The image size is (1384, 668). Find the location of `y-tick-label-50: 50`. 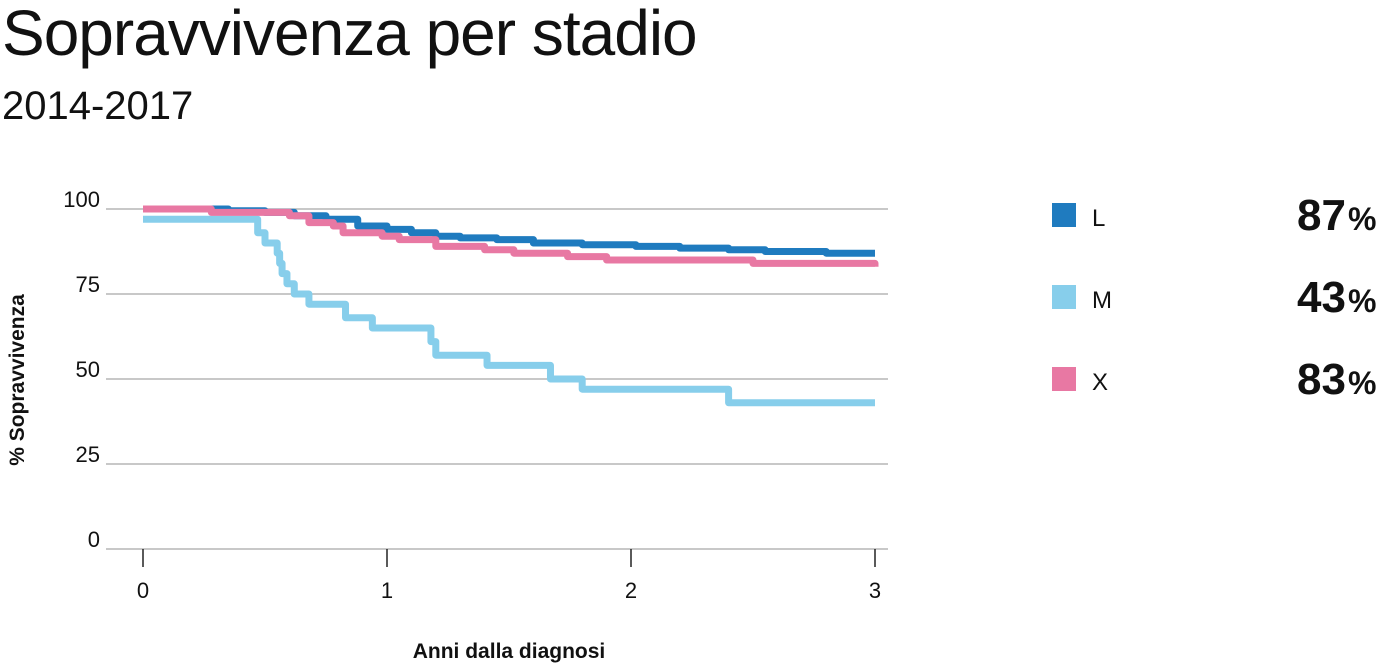

y-tick-label-50: 50 is located at coordinates (88, 369).